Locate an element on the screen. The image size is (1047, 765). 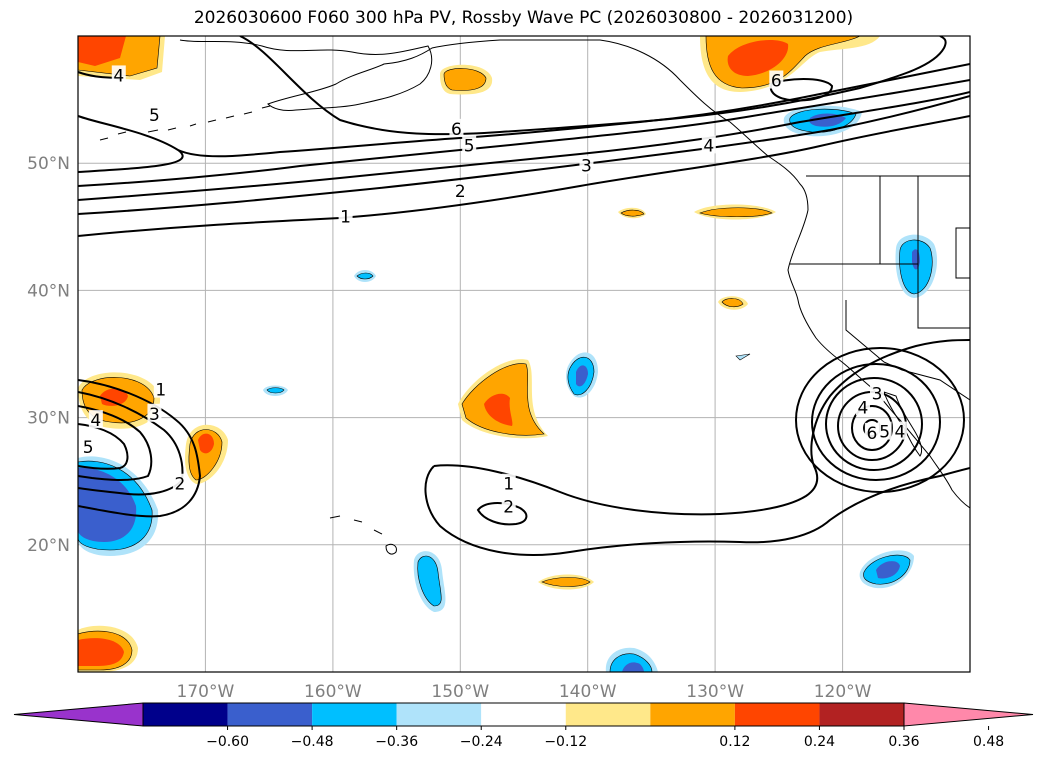
contour-label: 2 is located at coordinates (460, 192).